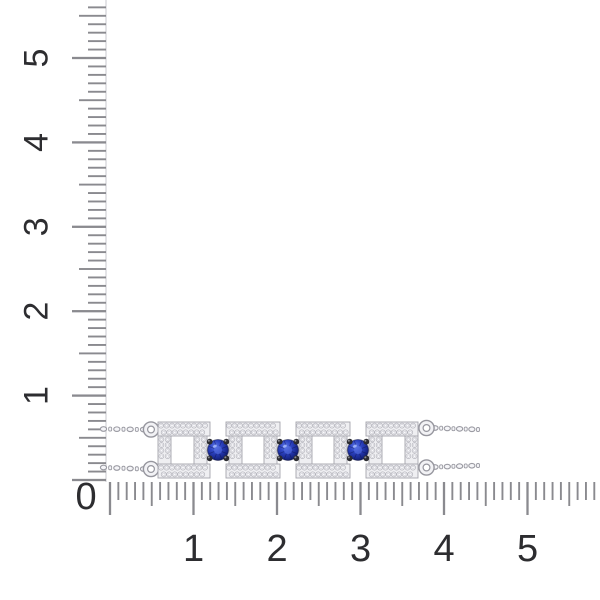  Describe the element at coordinates (151, 429) in the screenshot. I see `jump-ring-left-top` at that location.